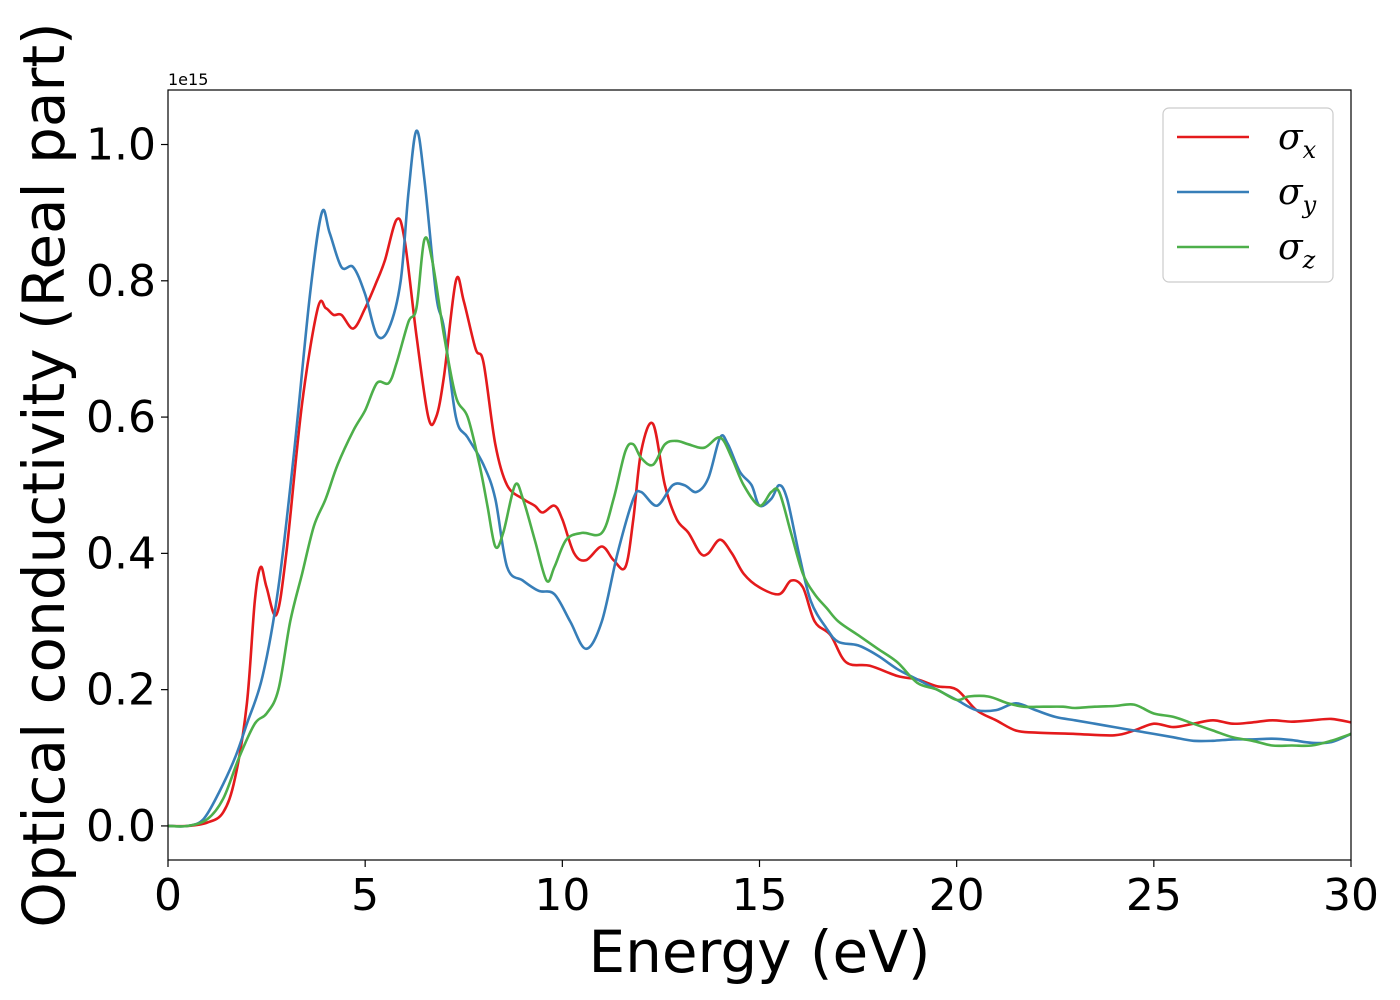 This screenshot has height=1000, width=1400. Describe the element at coordinates (121, 281) in the screenshot. I see `y-tick-label: 0.8` at that location.